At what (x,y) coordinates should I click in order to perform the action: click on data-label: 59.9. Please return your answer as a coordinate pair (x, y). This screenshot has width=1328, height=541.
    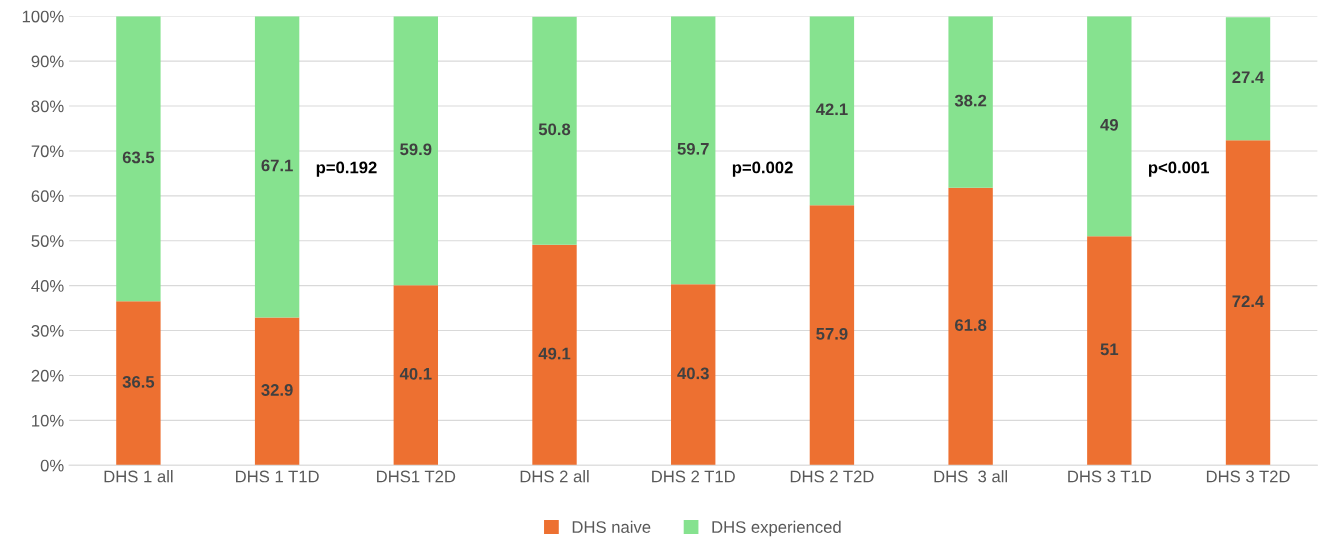
    Looking at the image, I should click on (416, 149).